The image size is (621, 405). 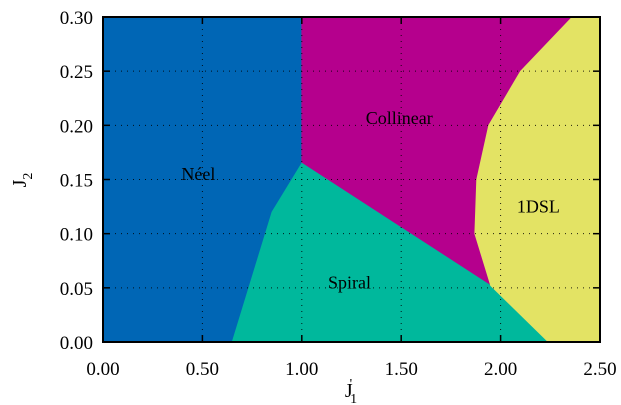 I want to click on y-tick-label: 0.25, so click(x=76, y=72).